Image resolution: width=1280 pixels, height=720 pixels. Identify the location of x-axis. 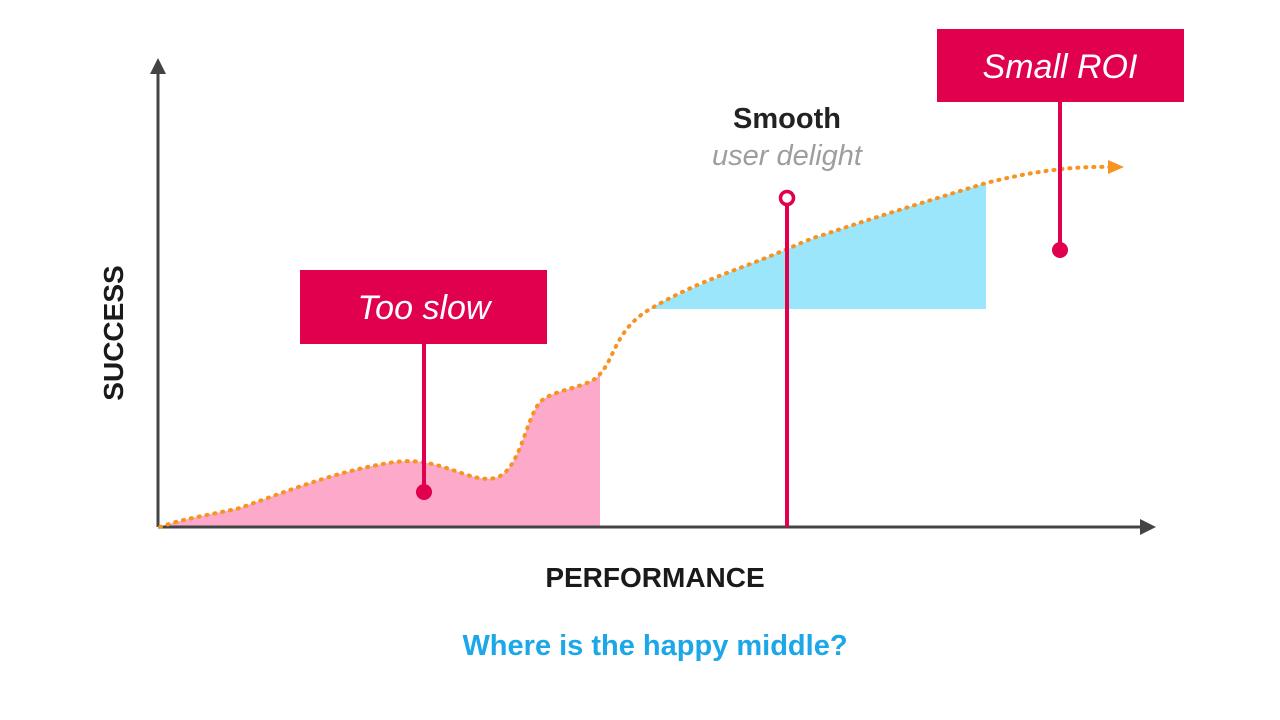
(657, 527).